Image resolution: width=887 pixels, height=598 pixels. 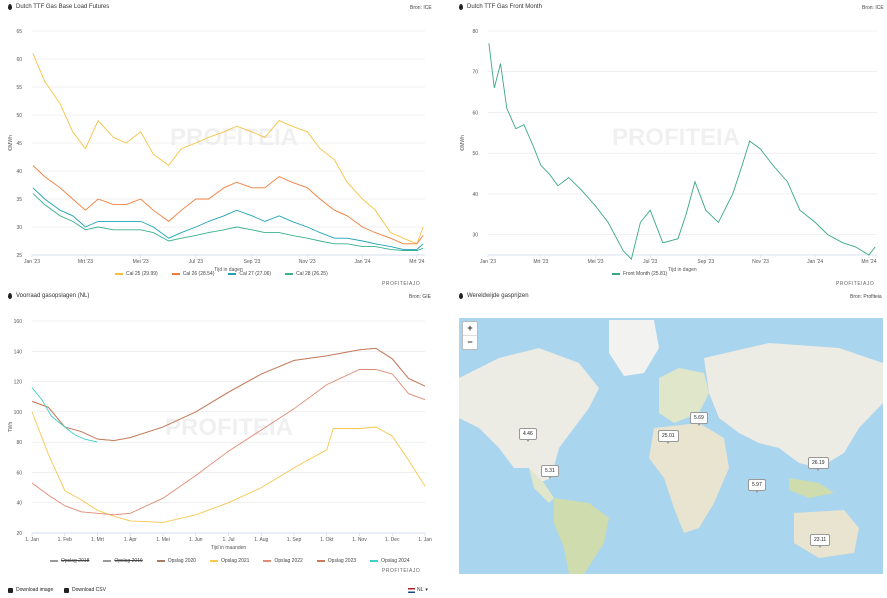 I want to click on x-tick-label: 1. Jan, so click(x=32, y=540).